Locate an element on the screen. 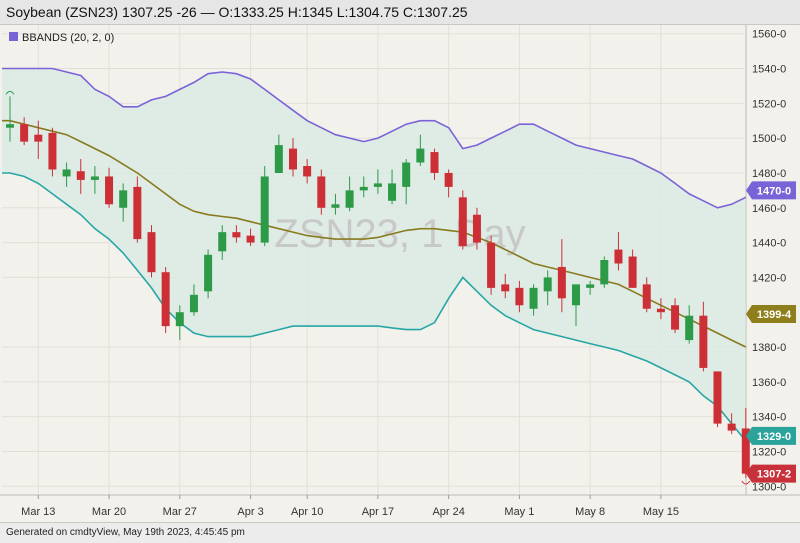  y-tick-label: 1500-0 is located at coordinates (769, 139).